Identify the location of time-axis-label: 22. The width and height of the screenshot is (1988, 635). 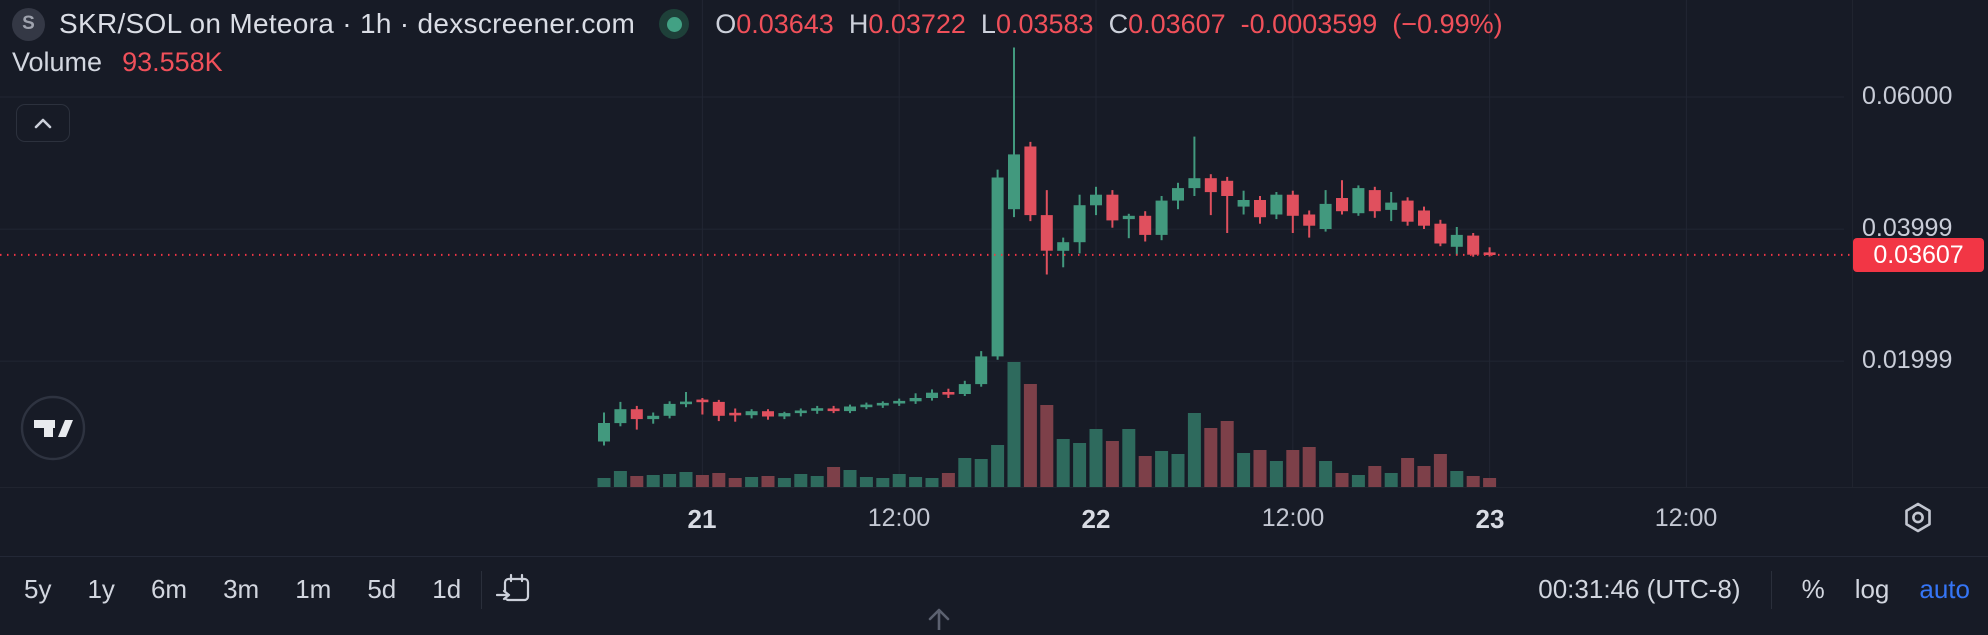
(1096, 519).